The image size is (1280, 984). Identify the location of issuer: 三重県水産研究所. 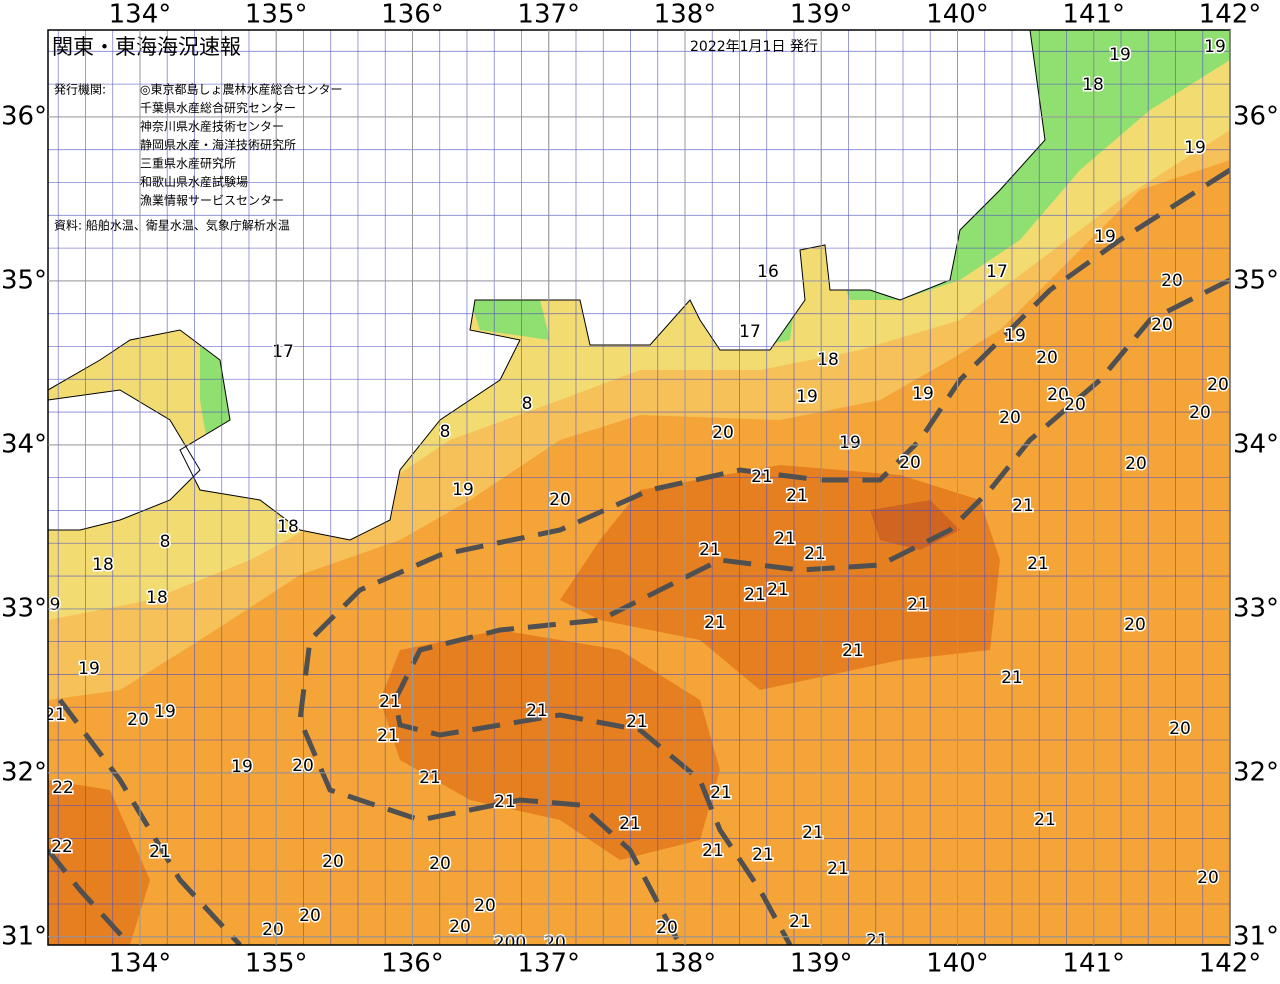
(188, 163).